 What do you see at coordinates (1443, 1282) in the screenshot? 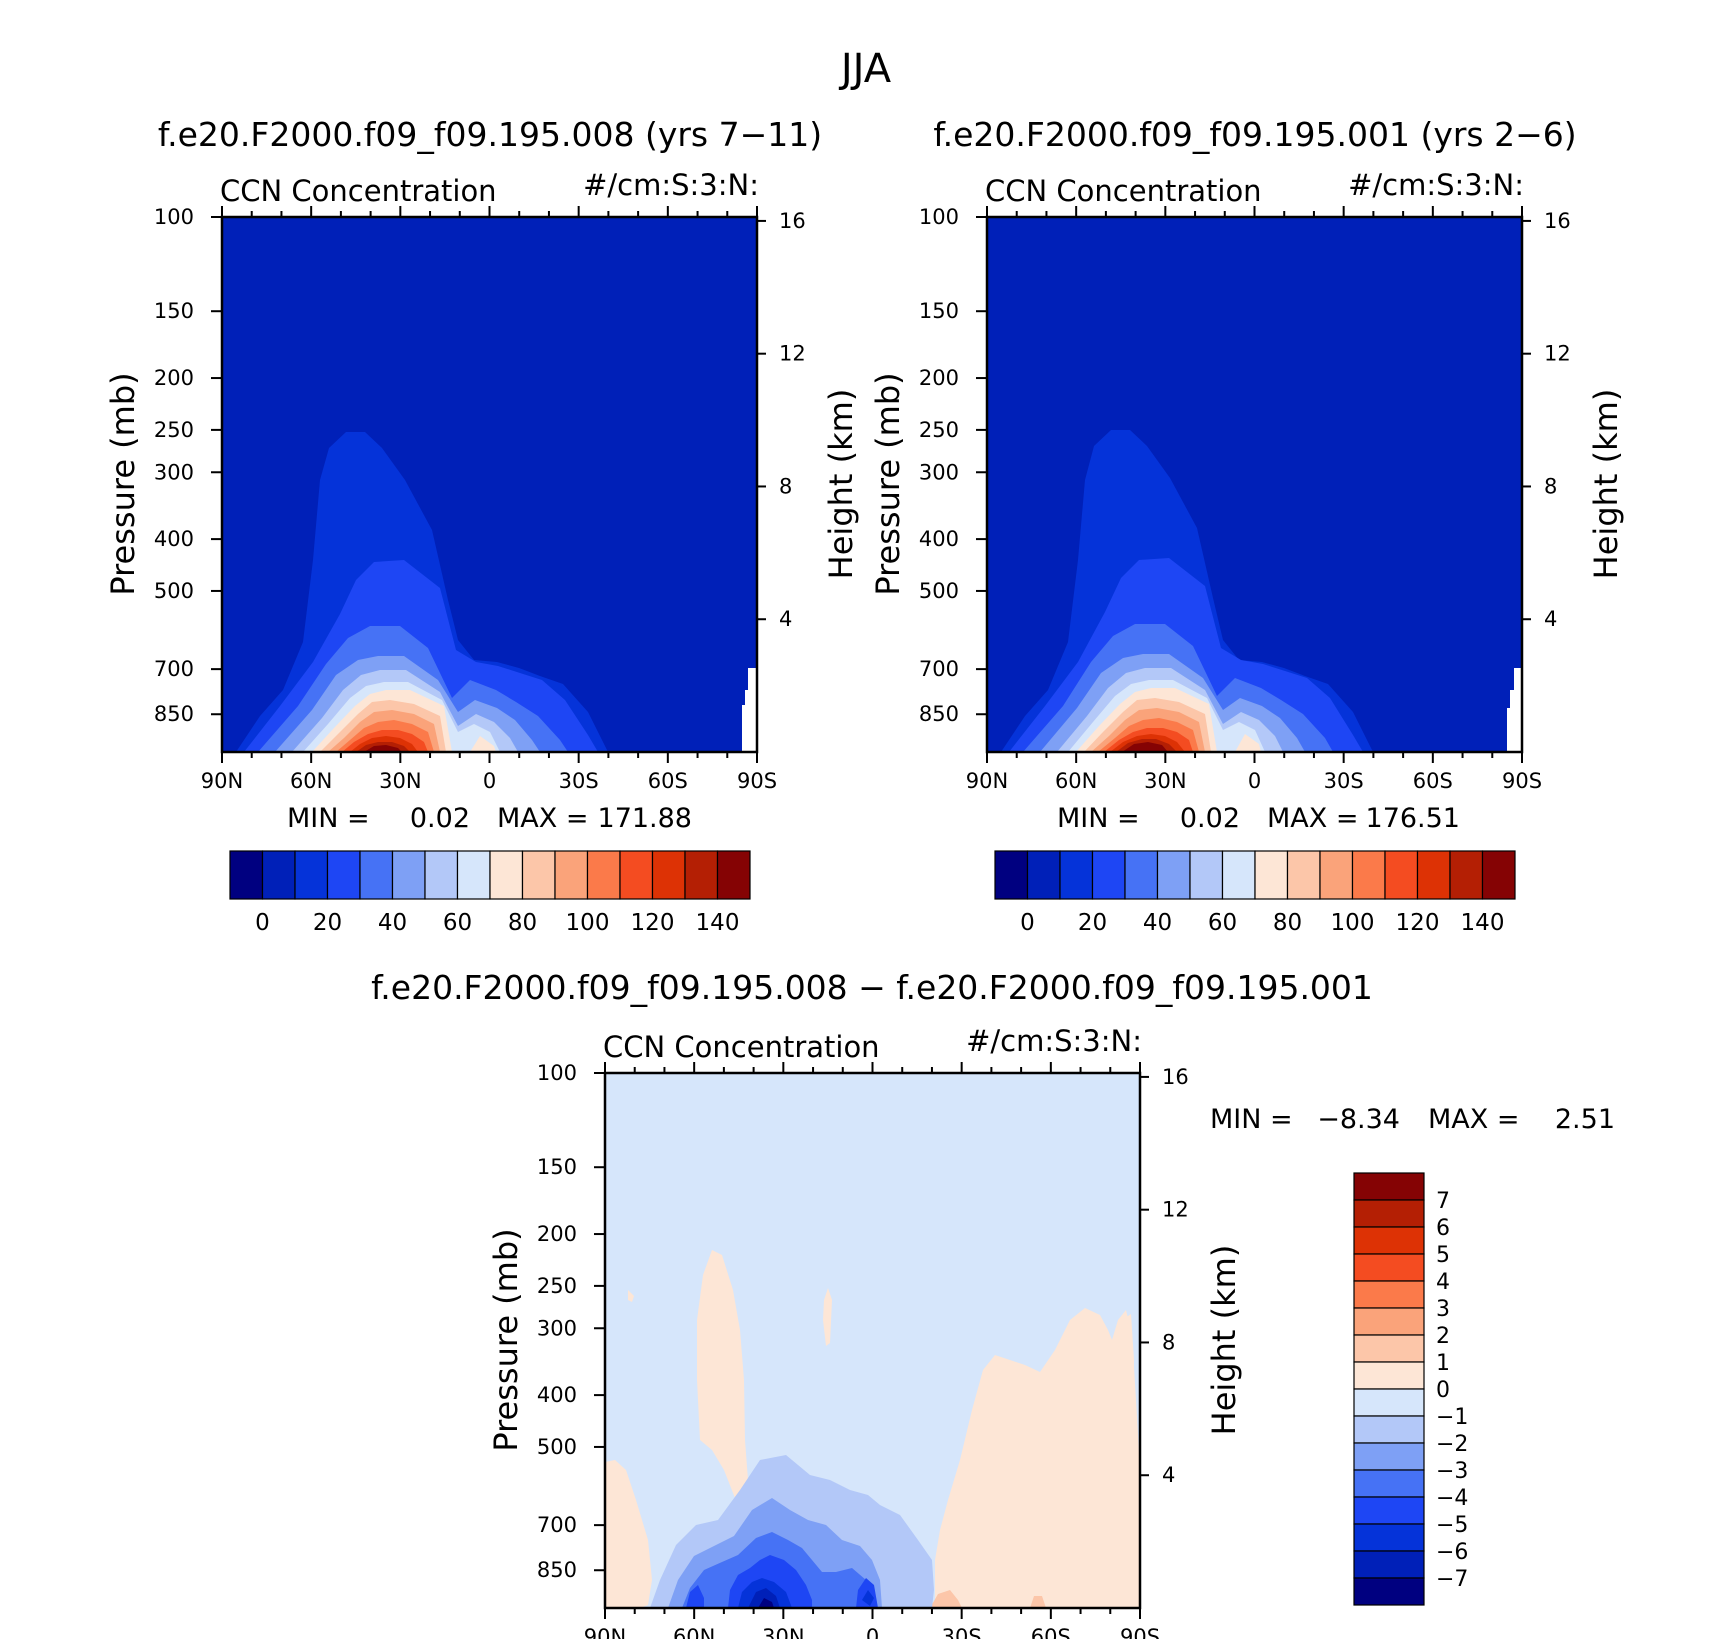
I see `colorbar-label: 4` at bounding box center [1443, 1282].